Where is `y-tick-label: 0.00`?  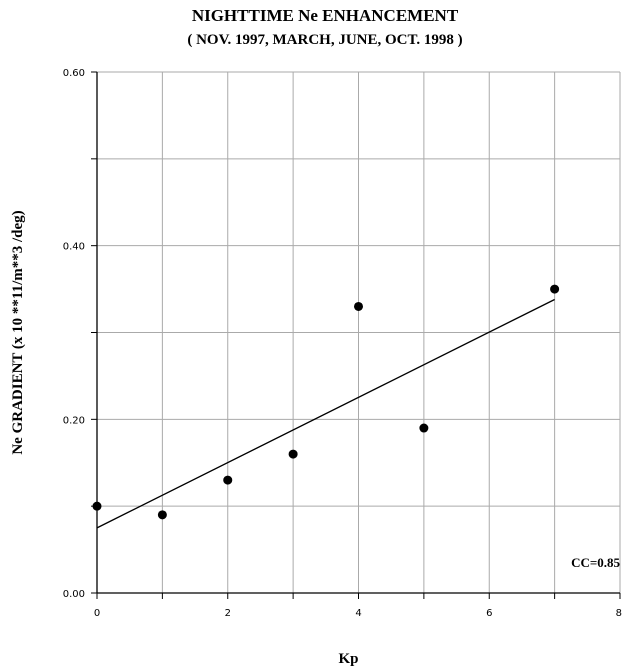
y-tick-label: 0.00 is located at coordinates (74, 594).